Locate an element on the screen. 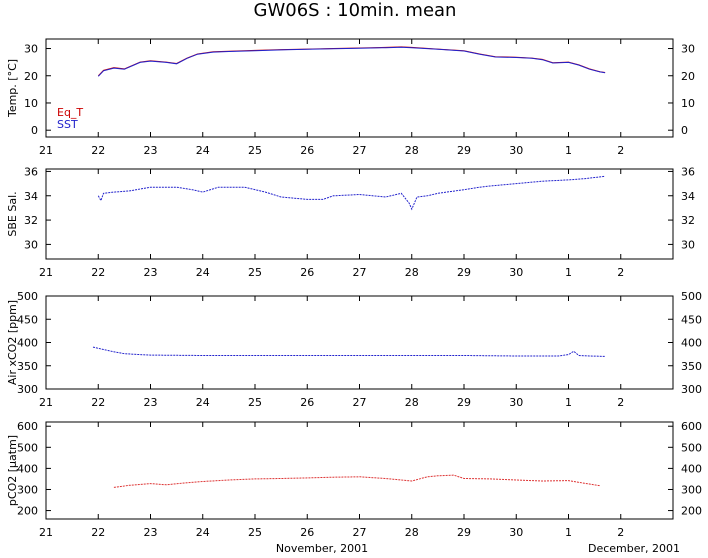  y-tick-label-right: 0 is located at coordinates (684, 130).